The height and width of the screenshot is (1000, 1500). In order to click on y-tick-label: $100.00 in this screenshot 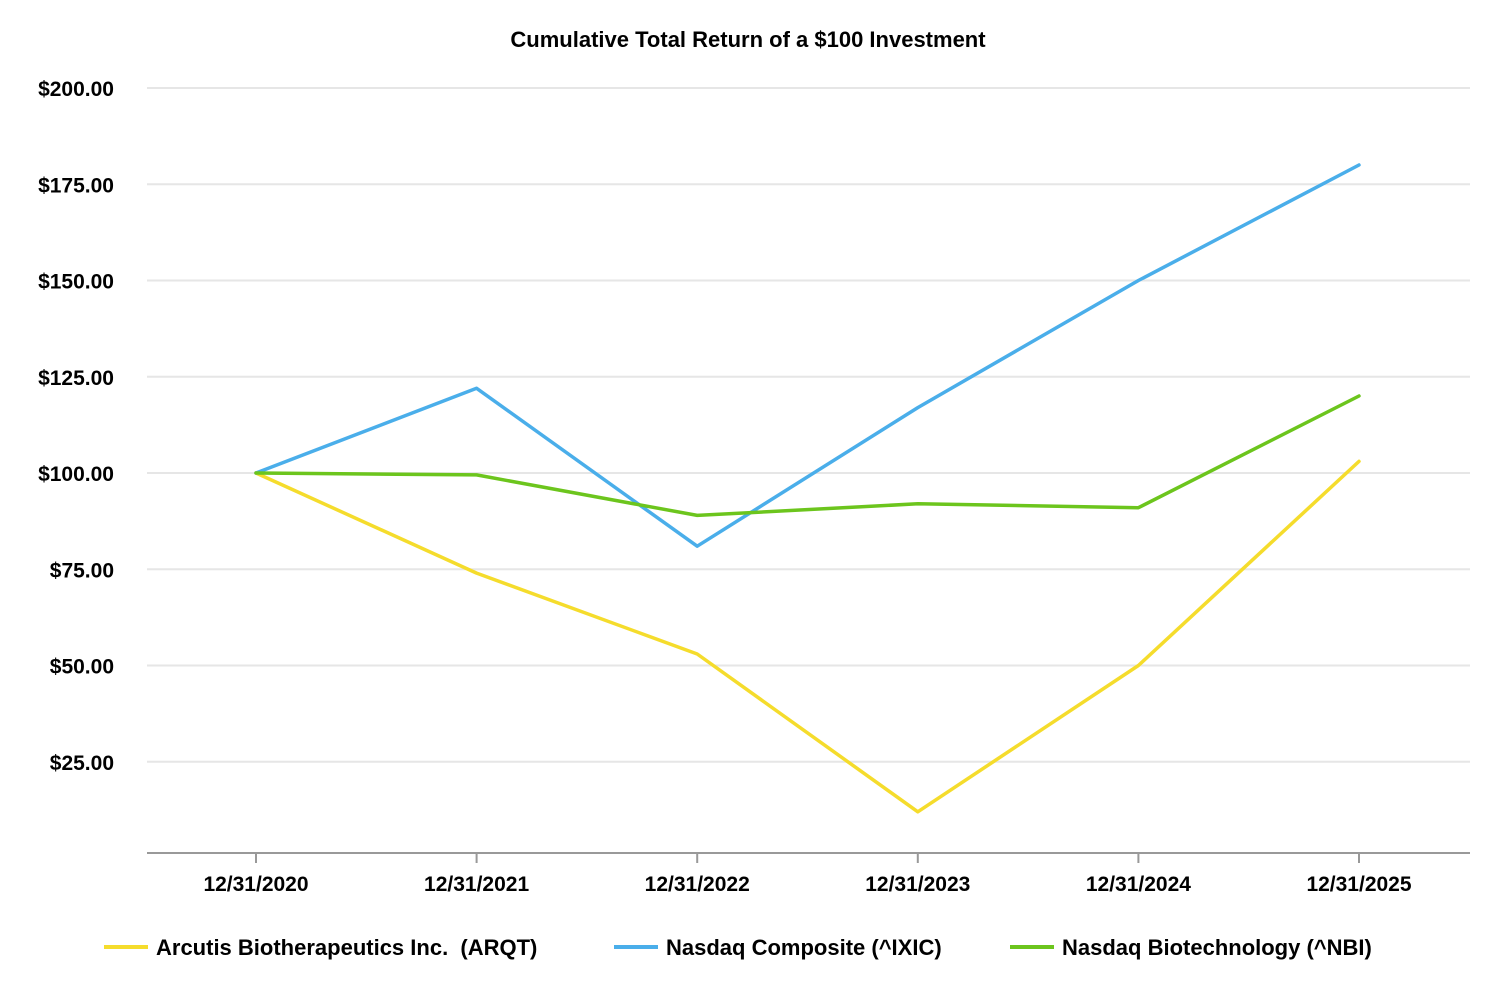, I will do `click(76, 474)`.